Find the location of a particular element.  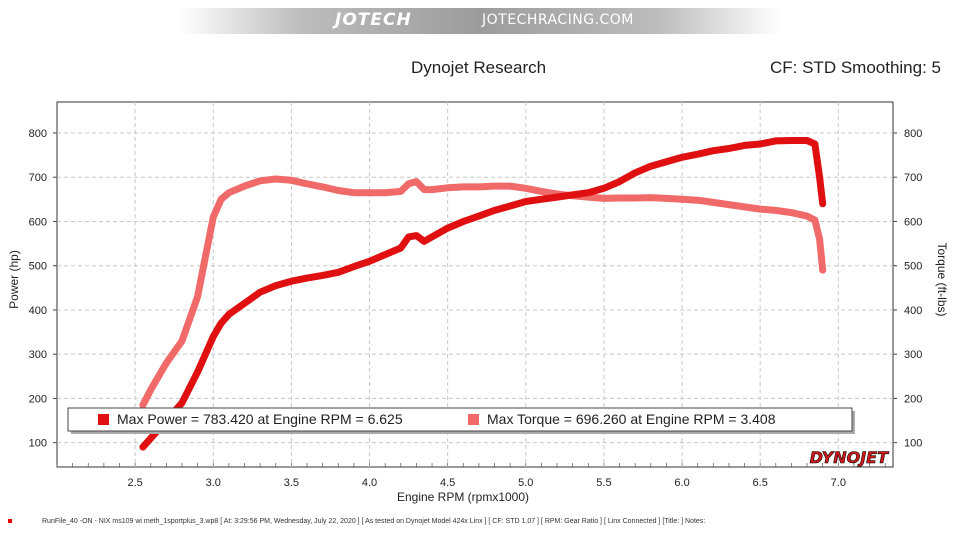

y-tick-label-left: 300 is located at coordinates (38, 355).